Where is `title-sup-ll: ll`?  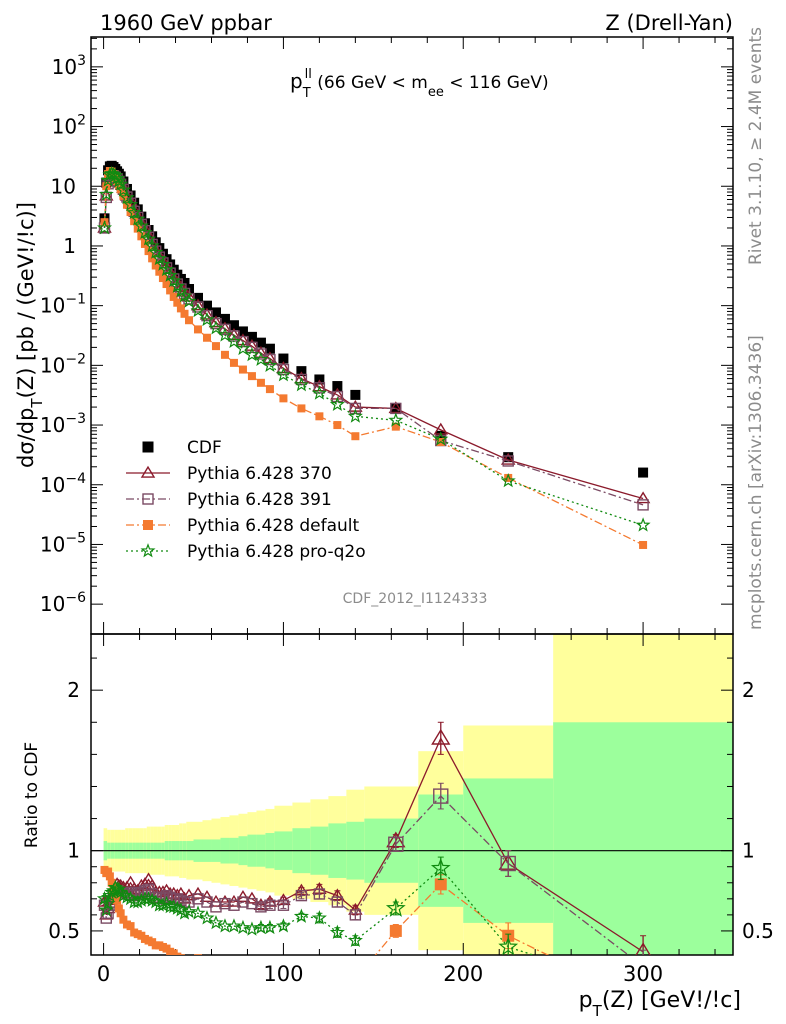
title-sup-ll: ll is located at coordinates (308, 74).